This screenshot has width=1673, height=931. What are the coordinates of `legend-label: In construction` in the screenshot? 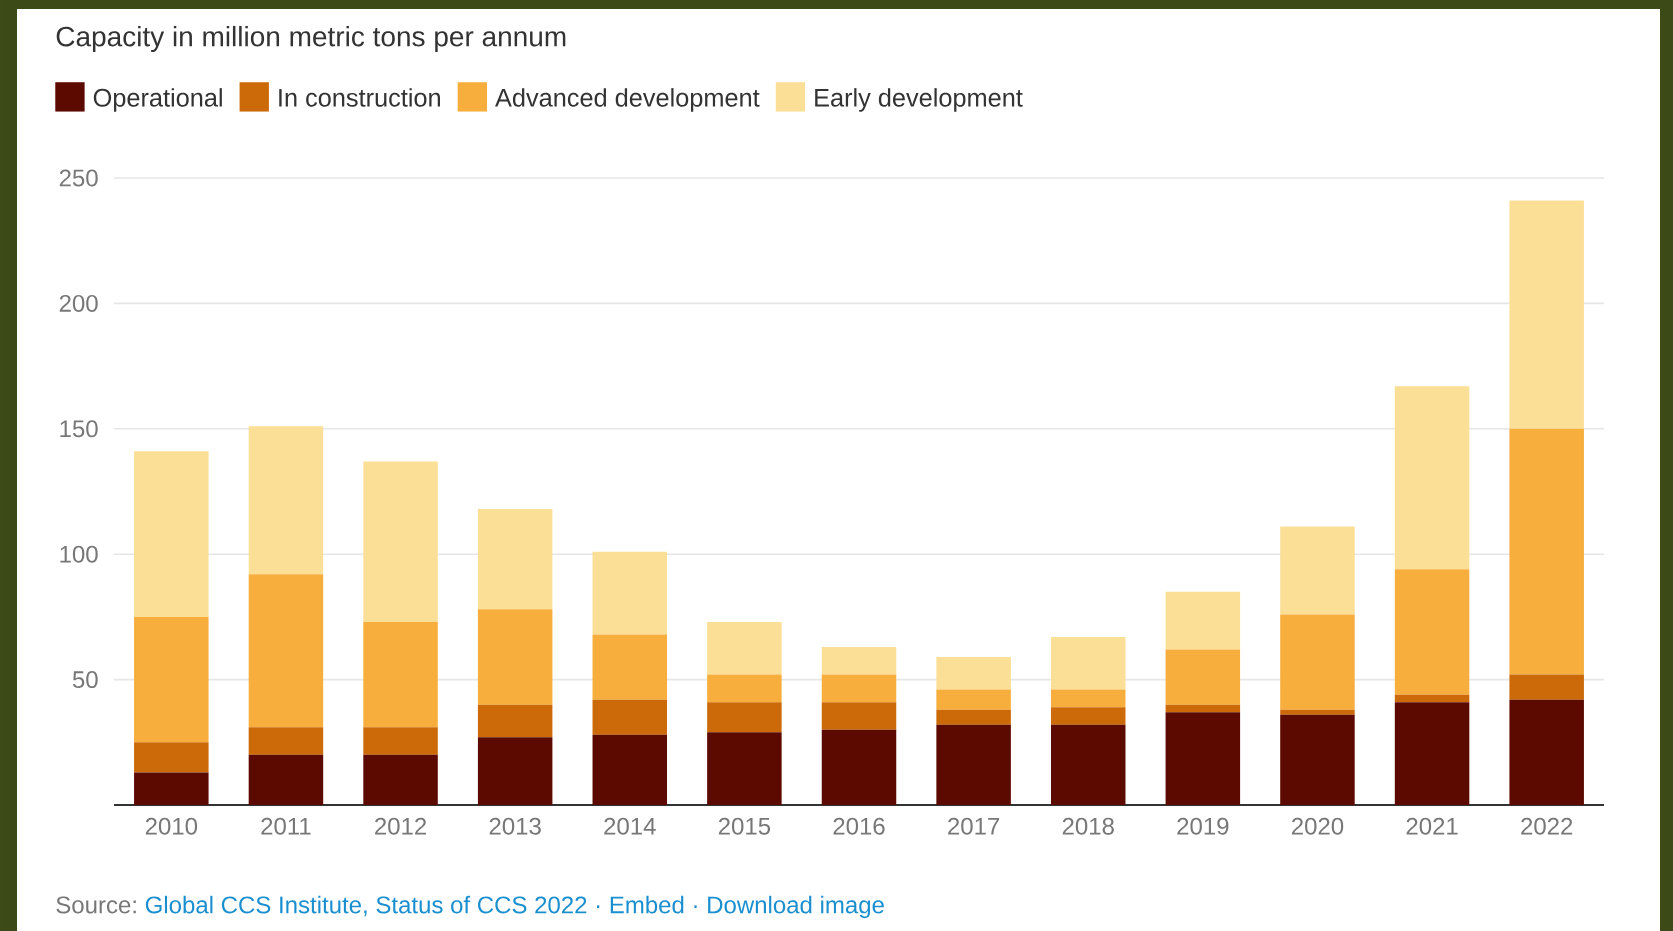 It's located at (359, 97).